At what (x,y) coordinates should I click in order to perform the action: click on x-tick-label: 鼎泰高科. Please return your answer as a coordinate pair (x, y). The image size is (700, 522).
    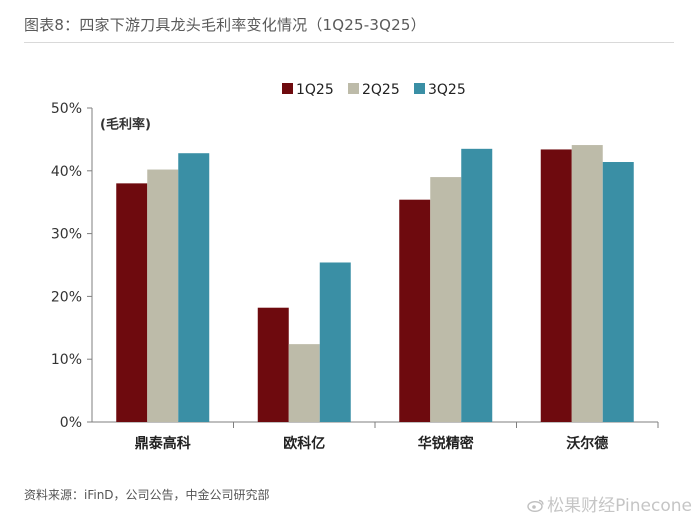
    Looking at the image, I should click on (163, 443).